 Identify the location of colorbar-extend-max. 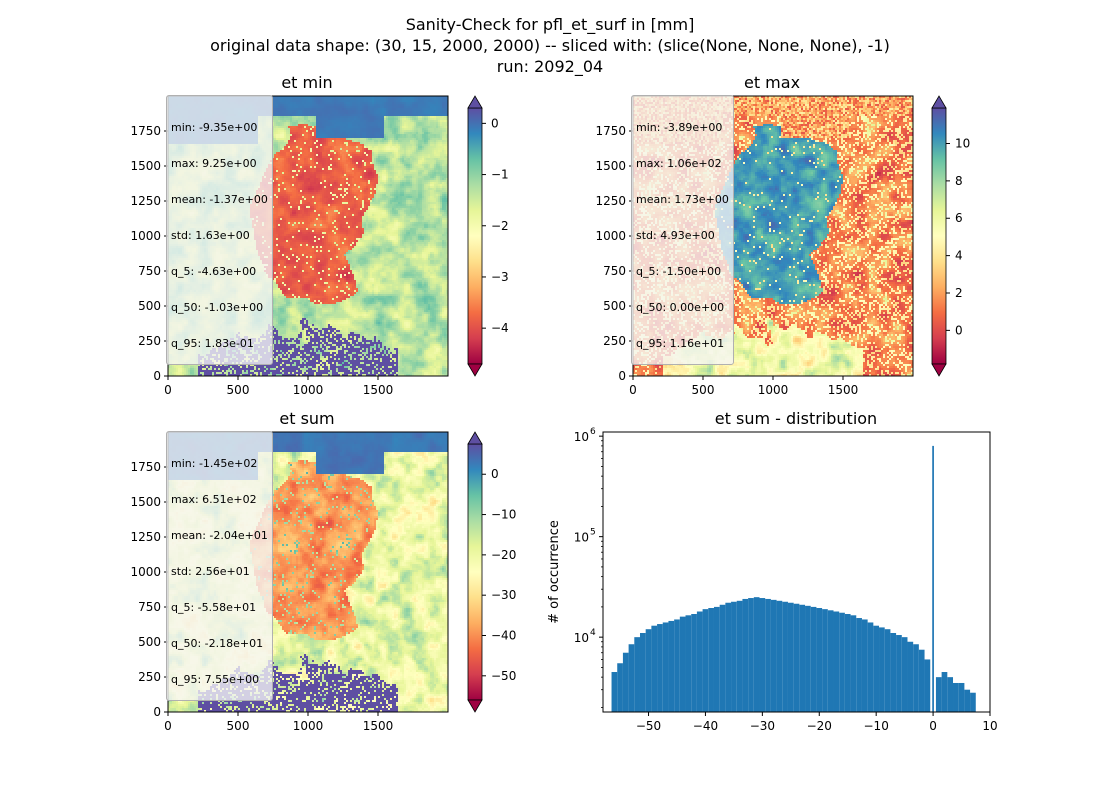
(475, 102).